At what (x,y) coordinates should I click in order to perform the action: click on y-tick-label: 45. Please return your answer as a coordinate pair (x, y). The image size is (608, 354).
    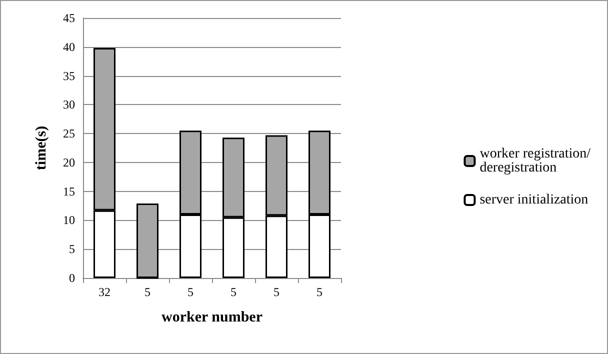
    Looking at the image, I should click on (69, 18).